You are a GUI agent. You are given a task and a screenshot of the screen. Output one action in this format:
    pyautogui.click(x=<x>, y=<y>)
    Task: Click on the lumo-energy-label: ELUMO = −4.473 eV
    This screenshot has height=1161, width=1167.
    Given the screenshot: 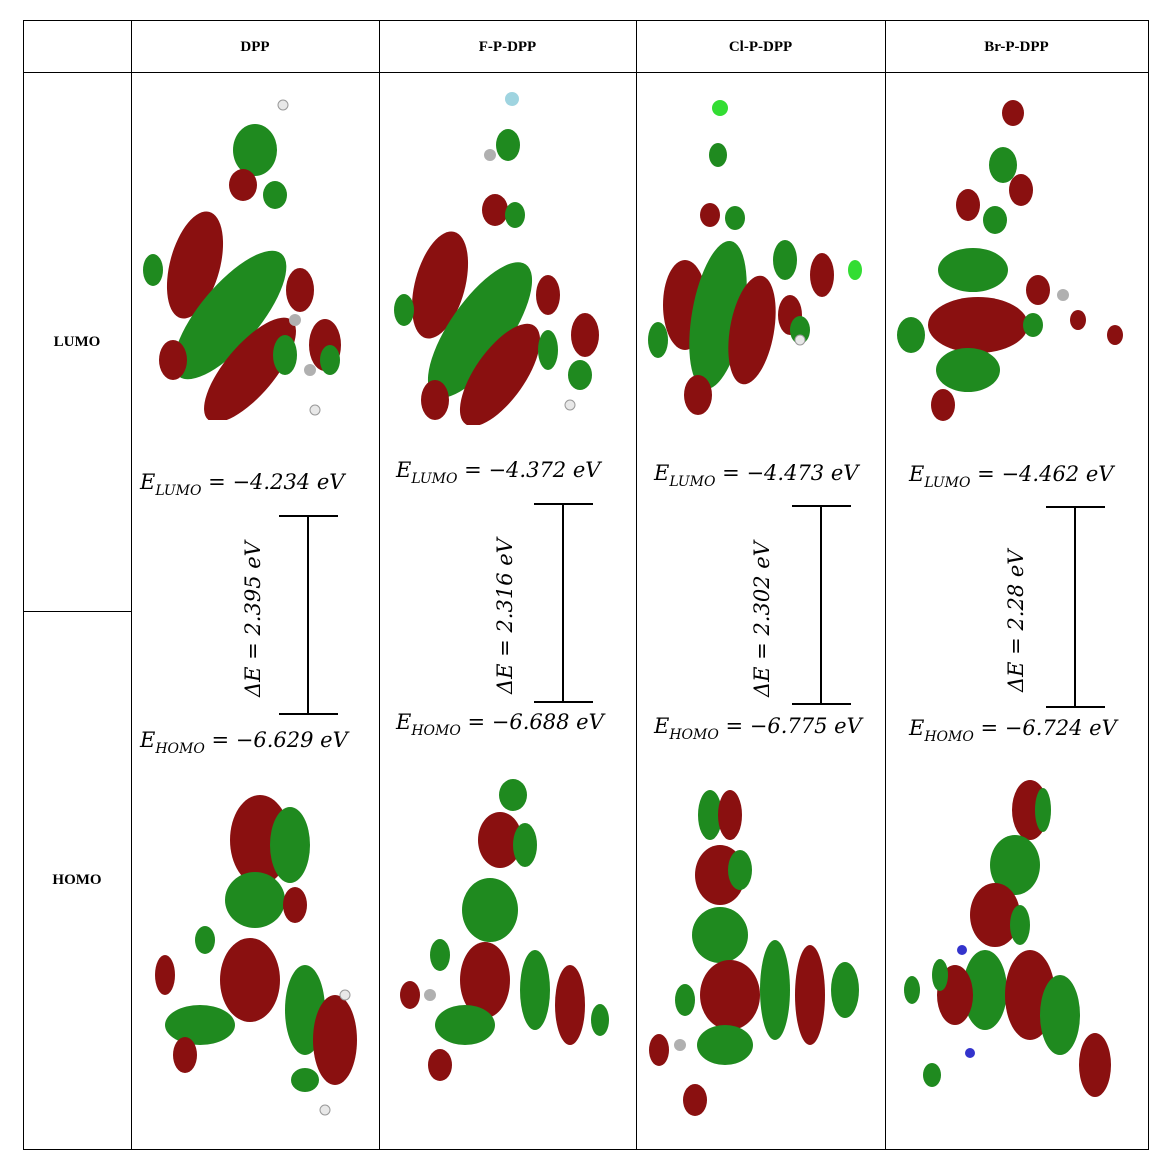 What is the action you would take?
    pyautogui.click(x=756, y=475)
    